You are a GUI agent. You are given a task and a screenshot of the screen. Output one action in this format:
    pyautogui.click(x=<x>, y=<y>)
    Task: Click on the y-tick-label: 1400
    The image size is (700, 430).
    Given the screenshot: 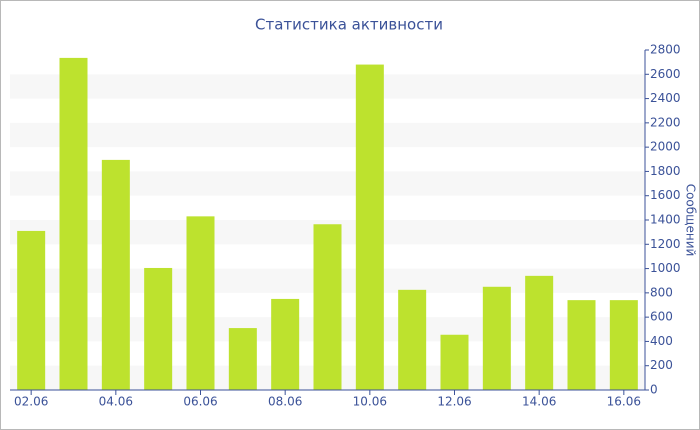 What is the action you would take?
    pyautogui.click(x=665, y=220)
    